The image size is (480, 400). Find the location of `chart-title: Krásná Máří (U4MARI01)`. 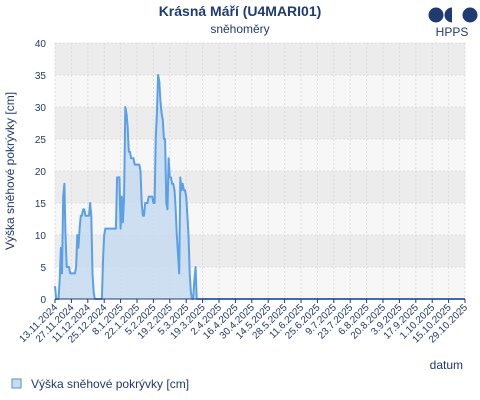

chart-title: Krásná Máří (U4MARI01) is located at coordinates (240, 11).